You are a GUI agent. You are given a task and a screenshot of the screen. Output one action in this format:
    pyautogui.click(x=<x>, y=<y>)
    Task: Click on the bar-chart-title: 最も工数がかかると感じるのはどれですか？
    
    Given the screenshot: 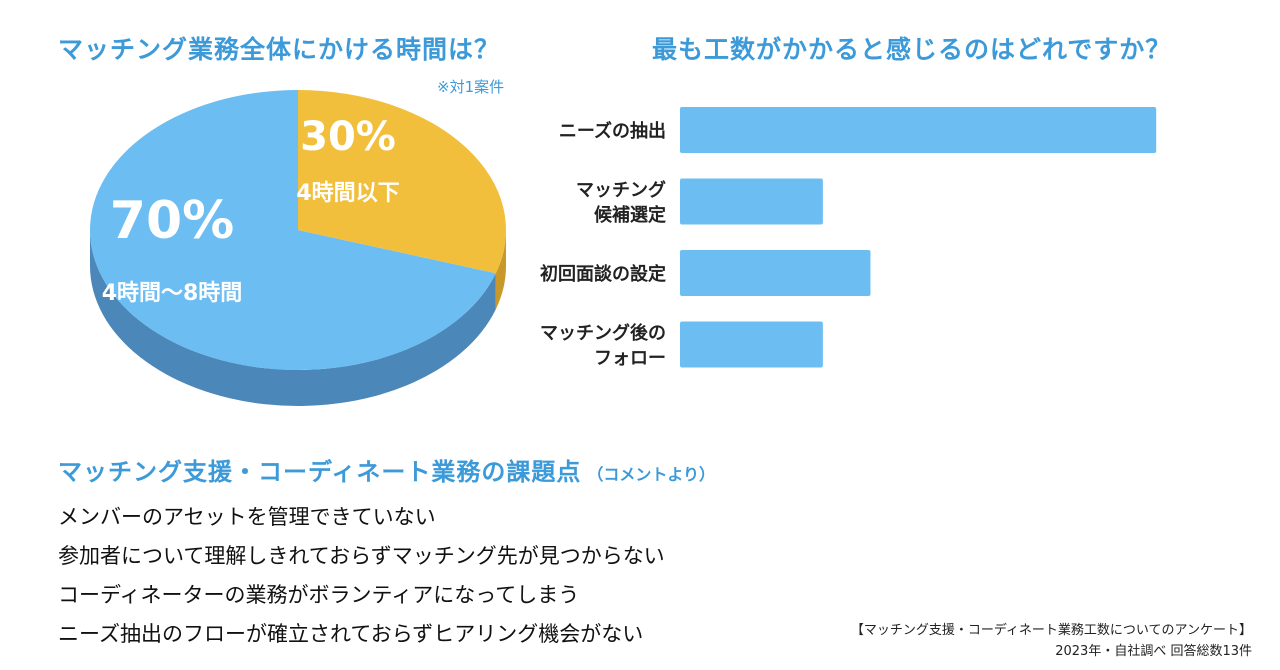 What is the action you would take?
    pyautogui.click(x=912, y=49)
    